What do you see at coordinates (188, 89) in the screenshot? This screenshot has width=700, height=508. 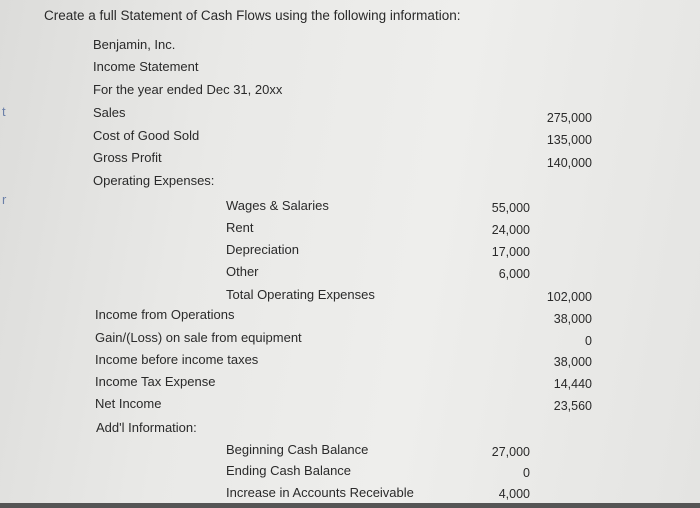 I see `statement-period: For the year ended Dec 31, 20xx` at bounding box center [188, 89].